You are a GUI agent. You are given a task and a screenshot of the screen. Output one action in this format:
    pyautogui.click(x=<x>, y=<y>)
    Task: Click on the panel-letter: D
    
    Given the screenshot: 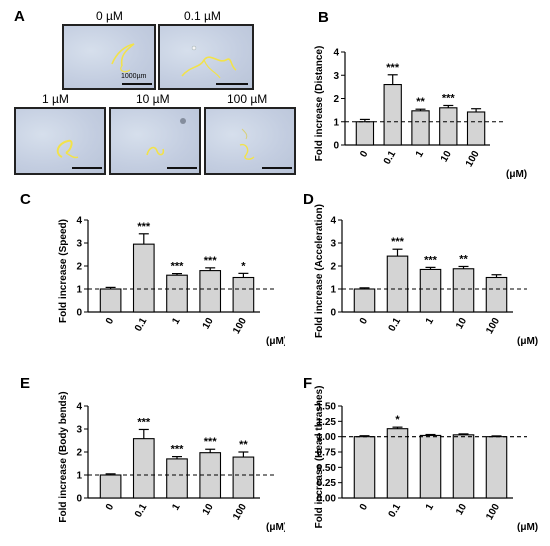 What is the action you would take?
    pyautogui.click(x=308, y=199)
    